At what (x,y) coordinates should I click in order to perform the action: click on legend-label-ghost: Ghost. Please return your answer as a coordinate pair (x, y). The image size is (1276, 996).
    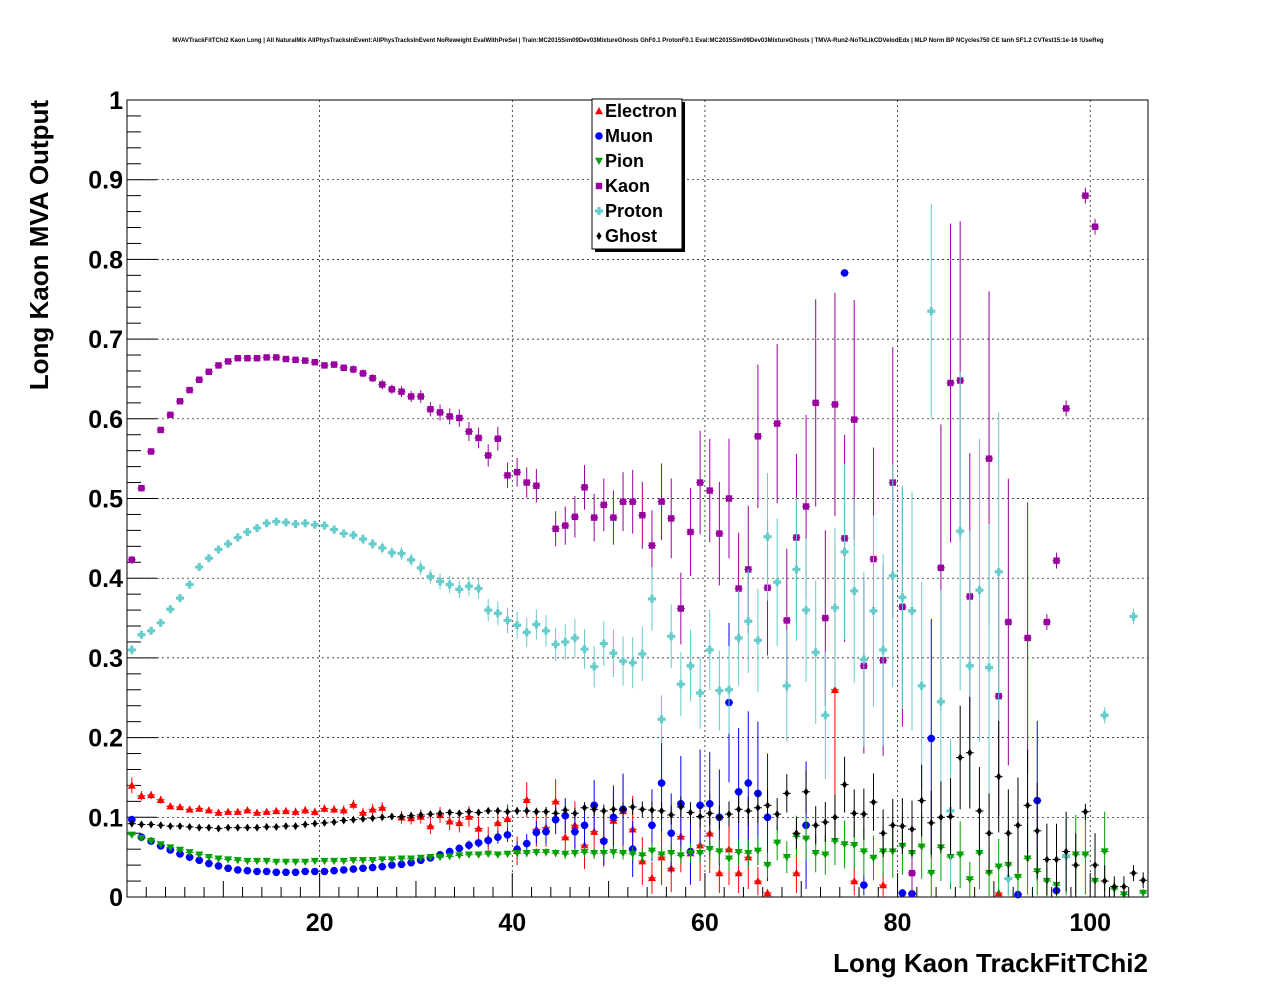
    Looking at the image, I should click on (631, 236).